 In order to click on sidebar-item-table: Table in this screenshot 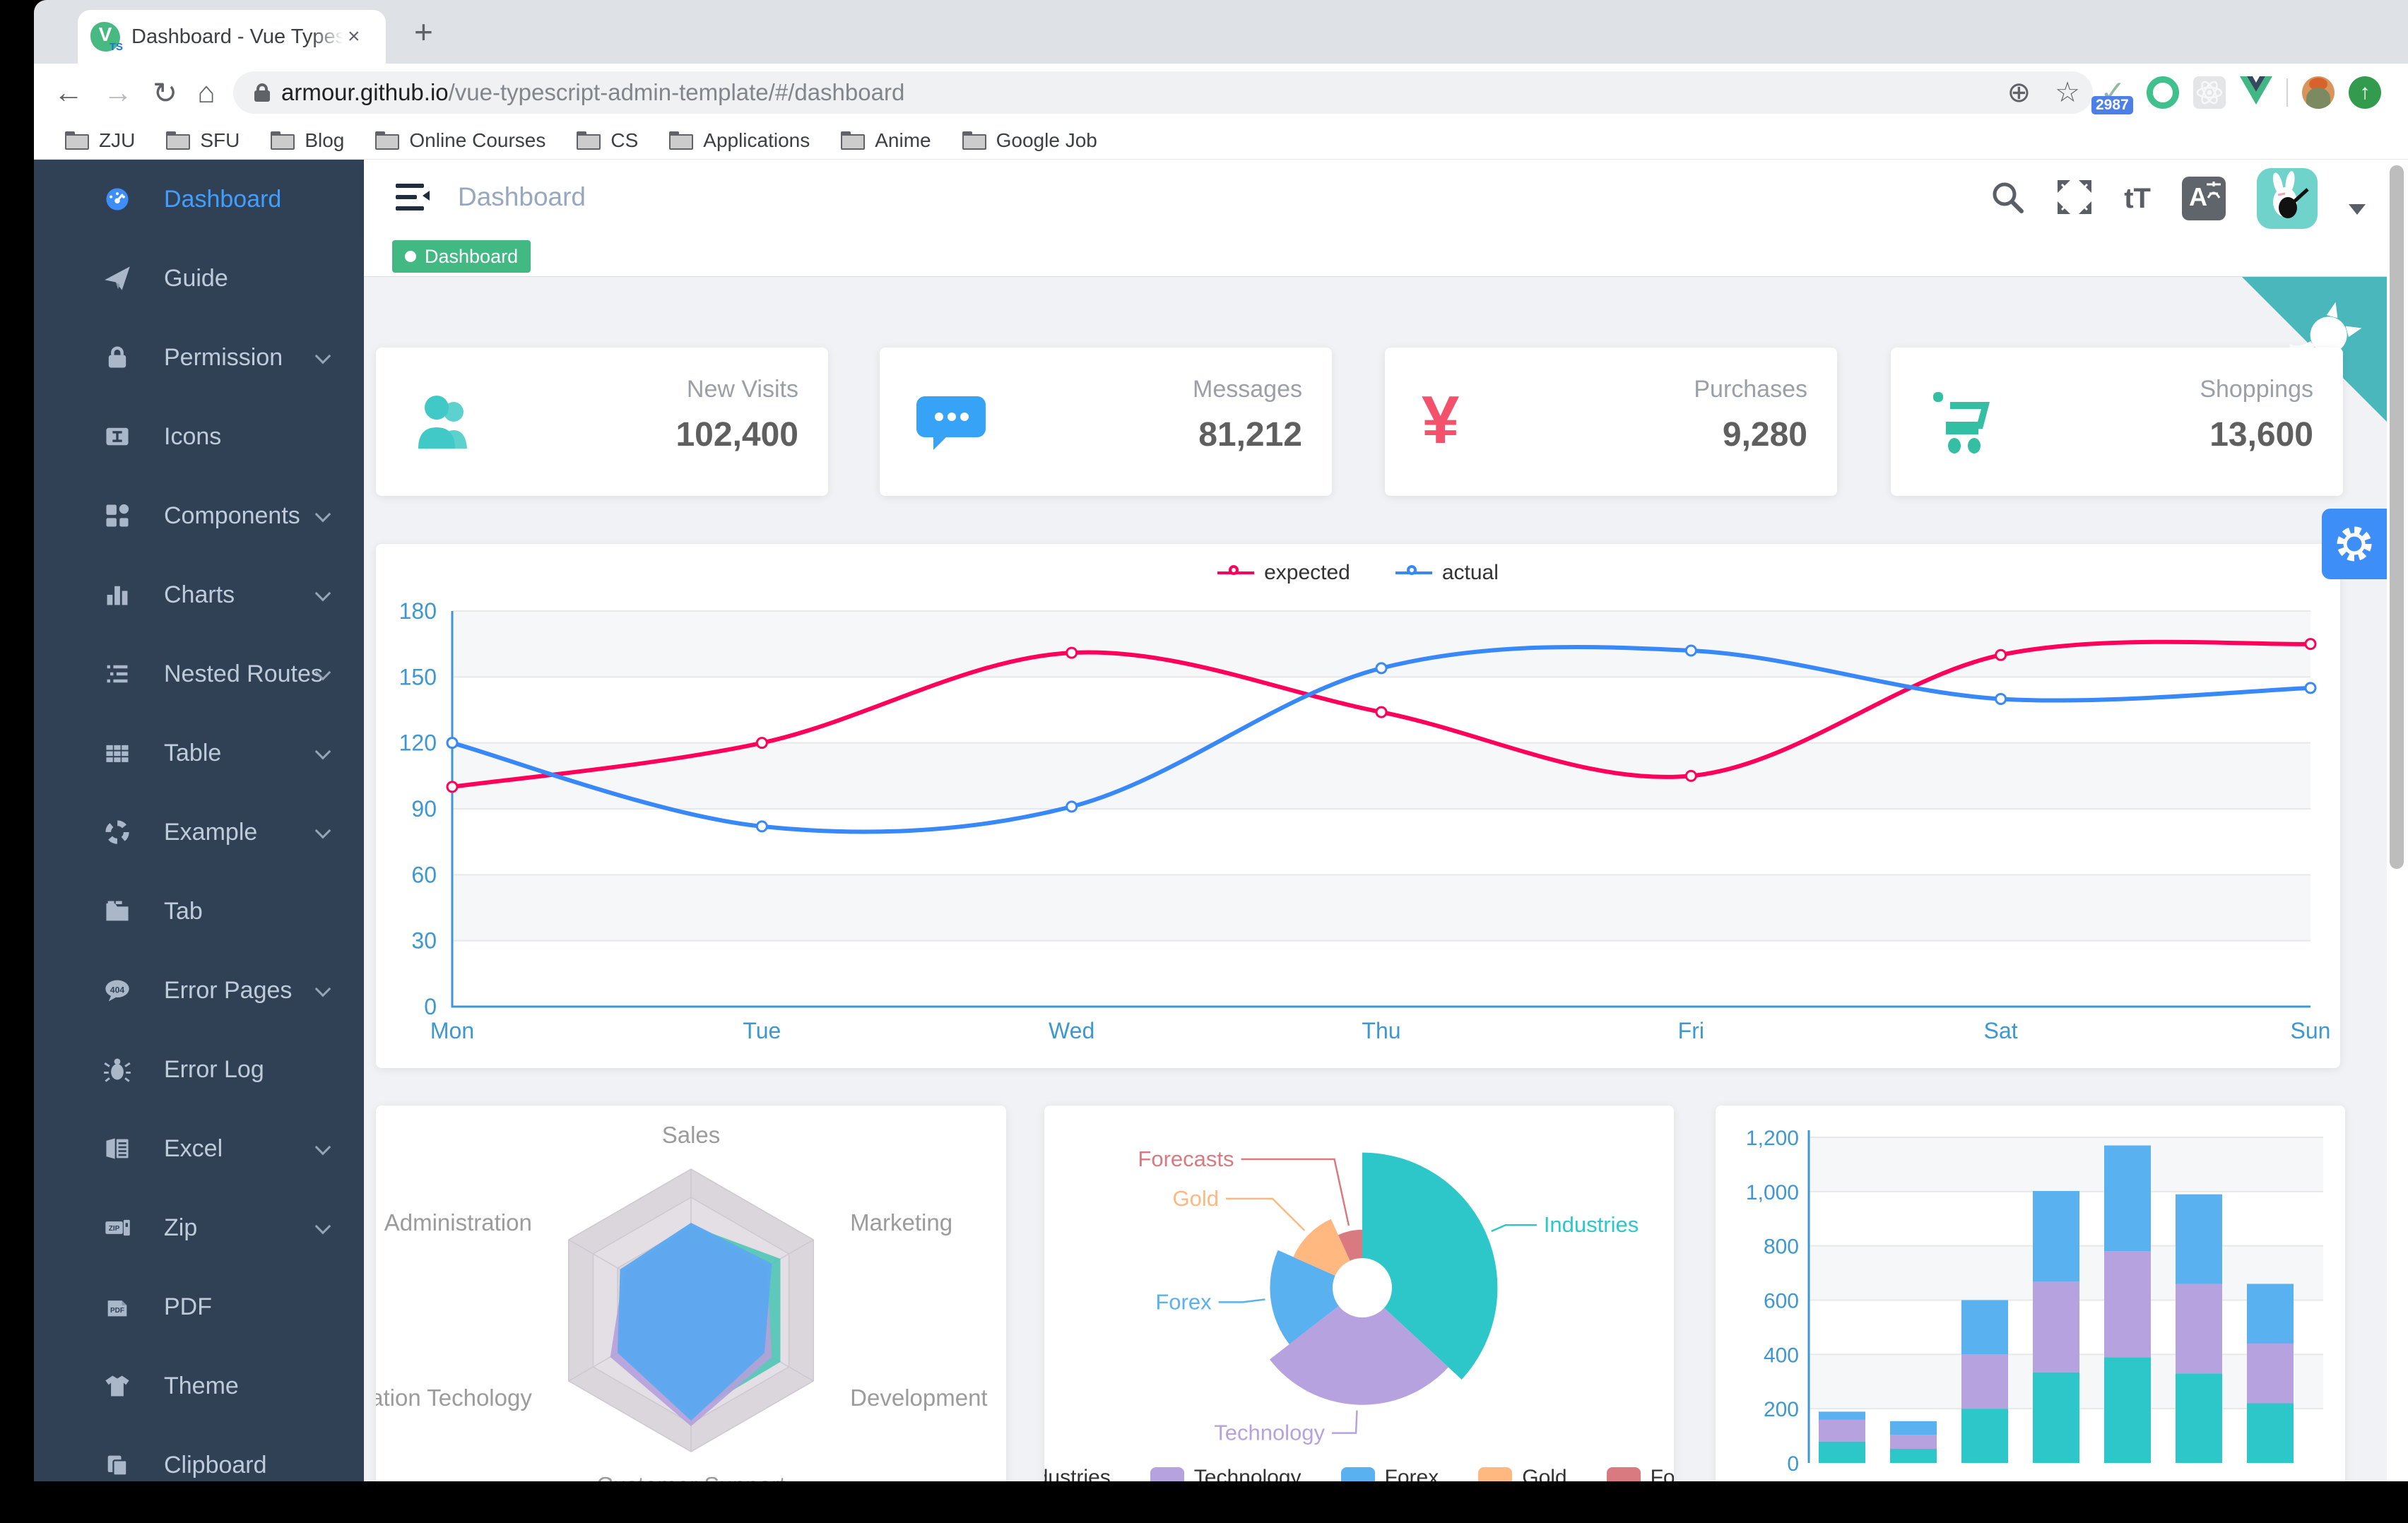, I will do `click(199, 753)`.